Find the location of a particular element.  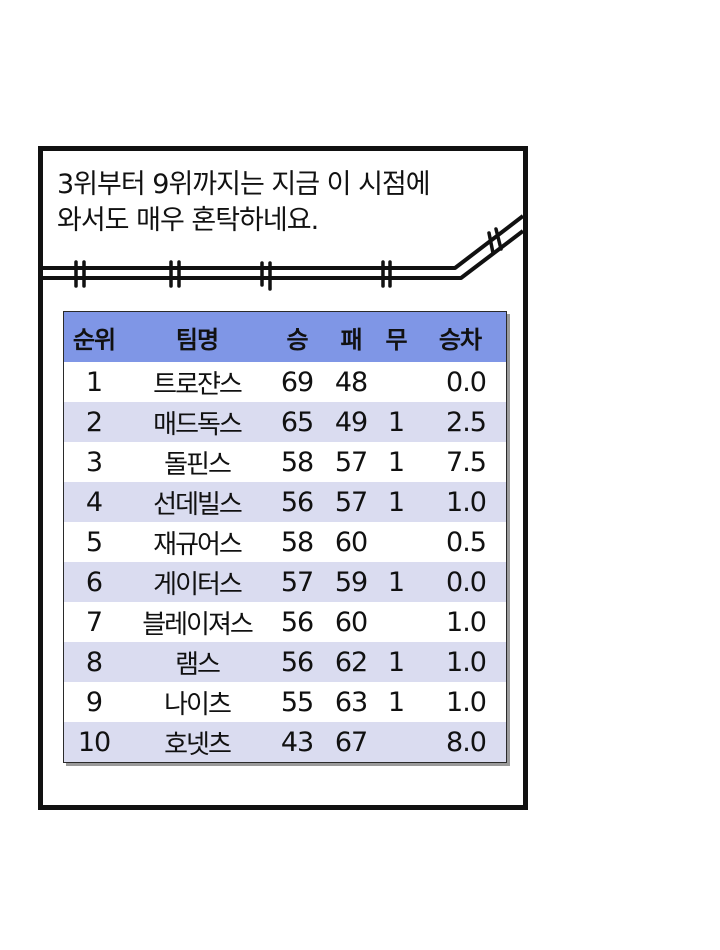

table-row: 1 트로쟌스 69 48 0.0 is located at coordinates (285, 382).